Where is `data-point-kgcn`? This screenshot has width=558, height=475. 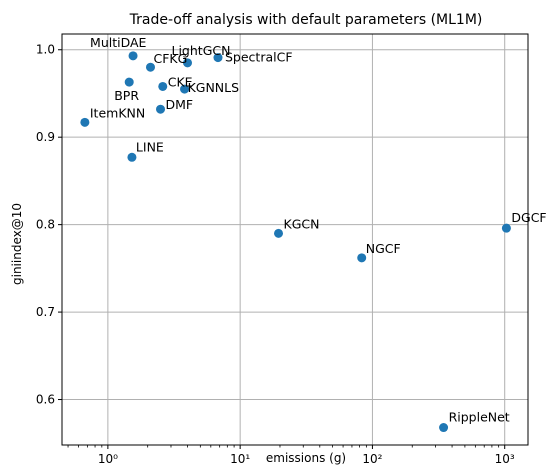 data-point-kgcn is located at coordinates (279, 233).